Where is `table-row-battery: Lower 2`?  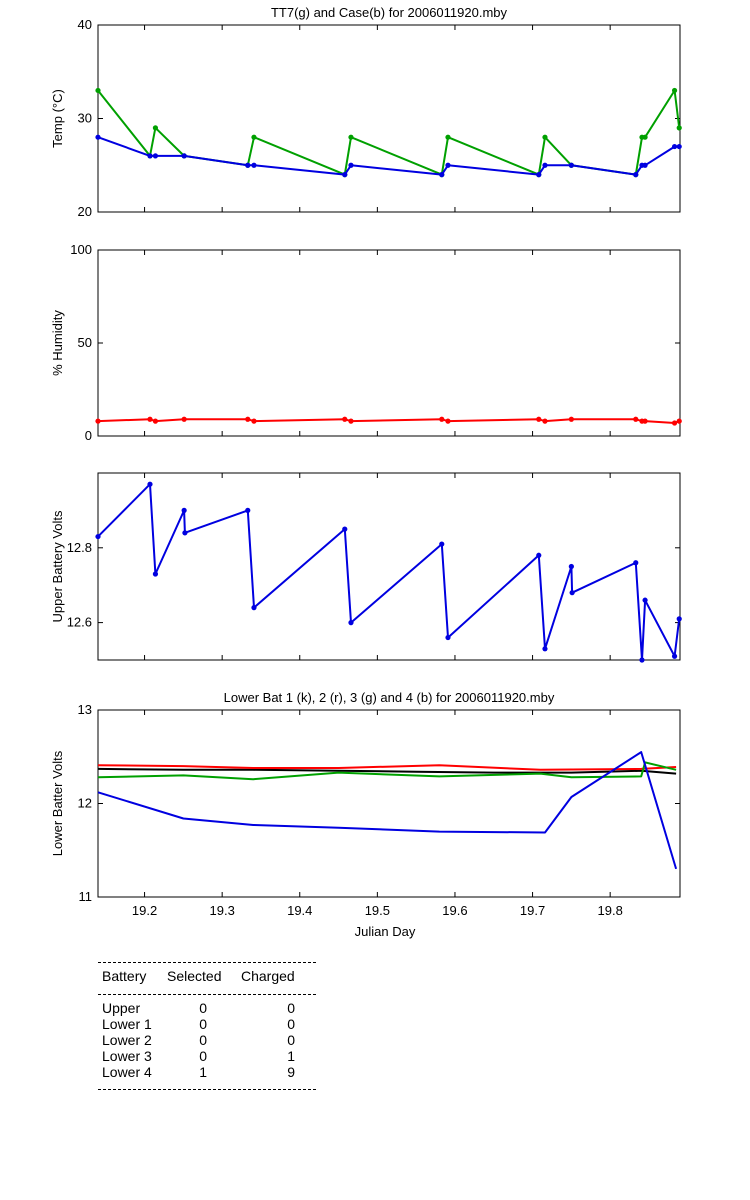 table-row-battery: Lower 2 is located at coordinates (127, 1040).